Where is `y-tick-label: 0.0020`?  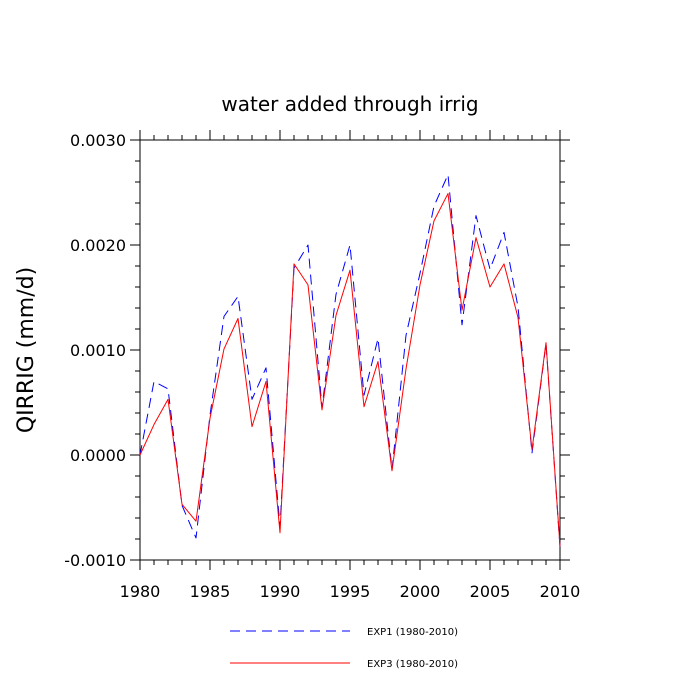 y-tick-label: 0.0020 is located at coordinates (98, 245).